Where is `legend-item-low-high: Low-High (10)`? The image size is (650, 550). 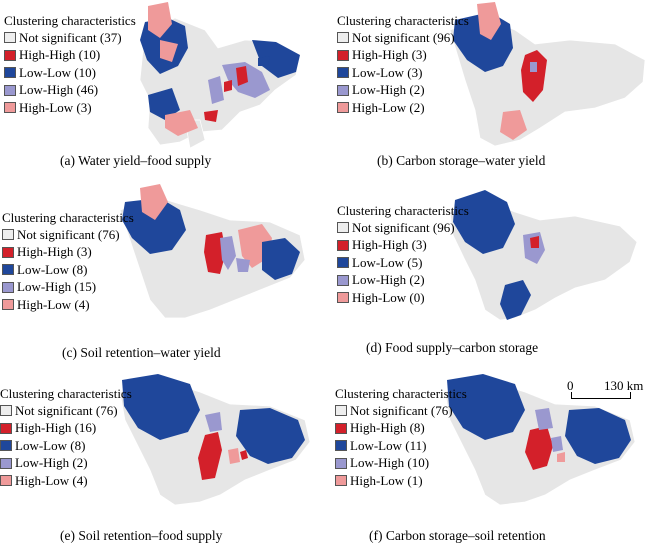 legend-item-low-high: Low-High (10) is located at coordinates (401, 464).